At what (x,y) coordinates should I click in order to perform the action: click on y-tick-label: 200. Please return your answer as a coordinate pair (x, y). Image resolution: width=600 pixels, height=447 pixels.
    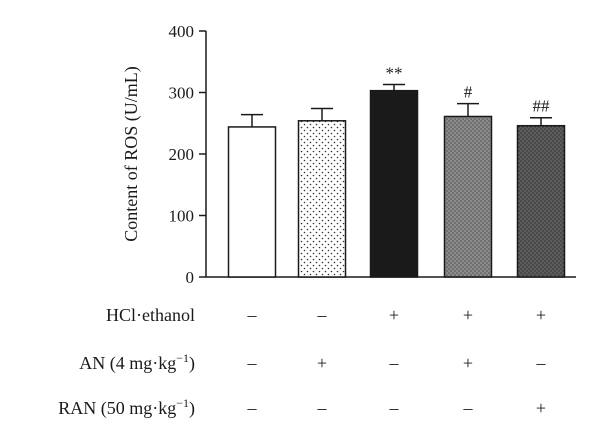
    Looking at the image, I should click on (182, 154).